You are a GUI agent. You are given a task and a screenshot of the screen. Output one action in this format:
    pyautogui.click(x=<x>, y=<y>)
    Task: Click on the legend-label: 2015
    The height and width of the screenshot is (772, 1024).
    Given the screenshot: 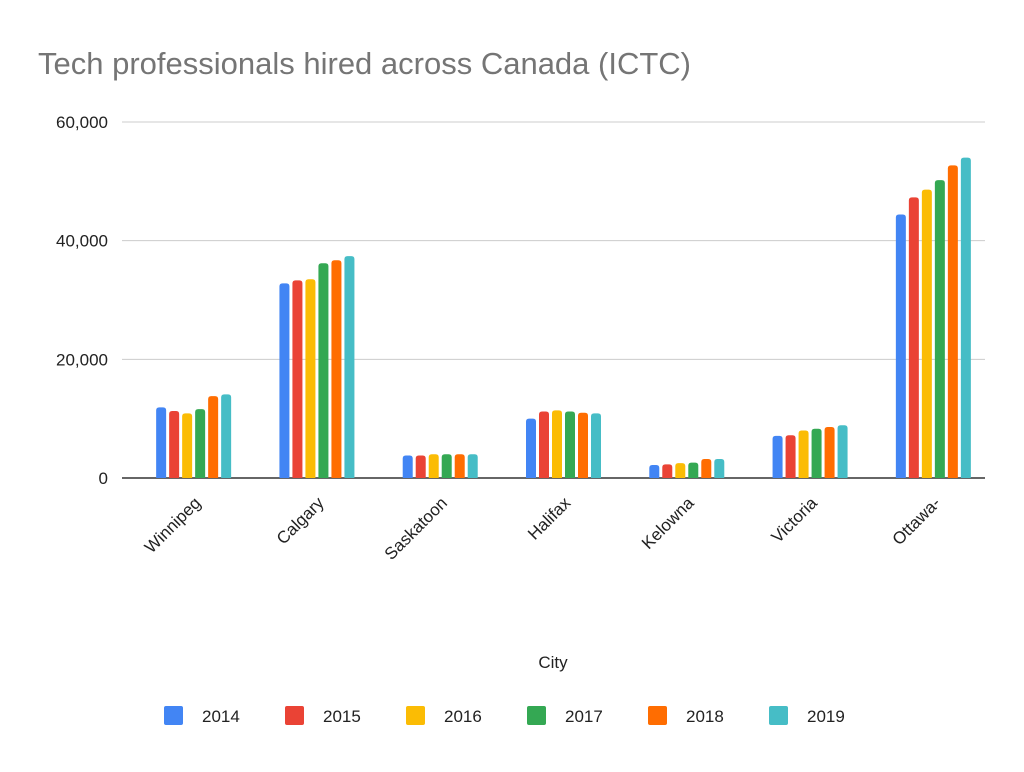 What is the action you would take?
    pyautogui.click(x=342, y=716)
    